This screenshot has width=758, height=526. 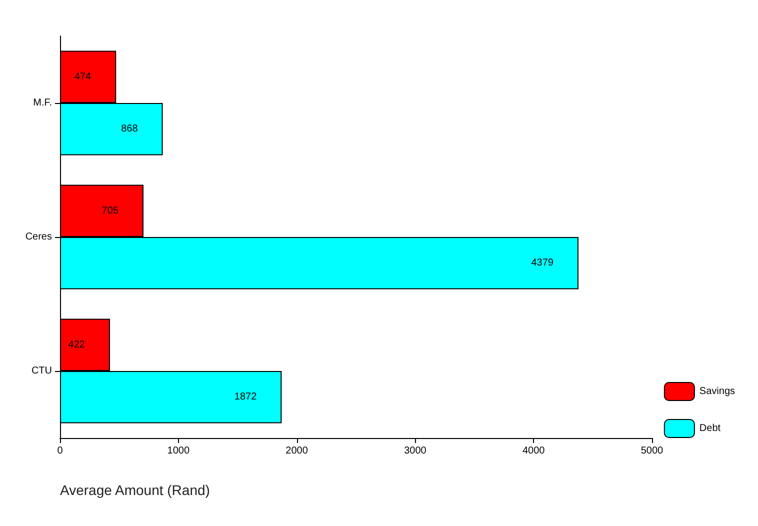 What do you see at coordinates (297, 451) in the screenshot?
I see `x-tick-label: 2000` at bounding box center [297, 451].